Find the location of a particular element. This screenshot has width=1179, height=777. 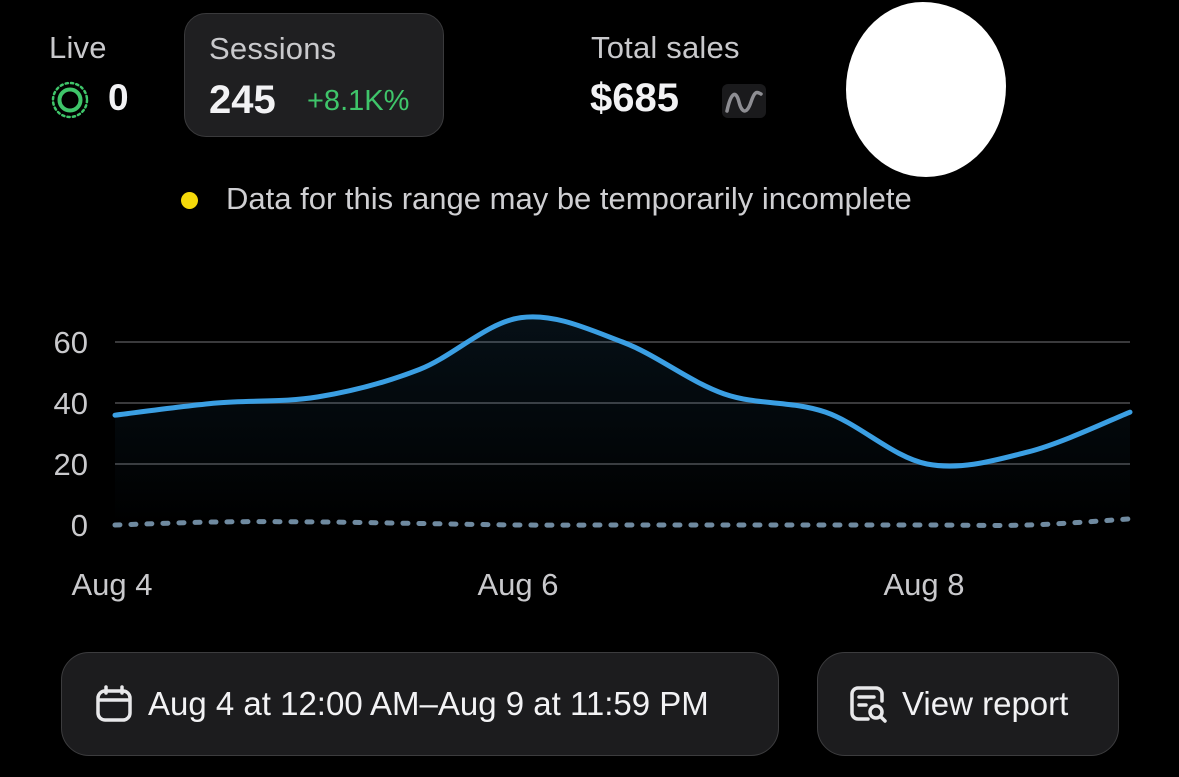

redaction-overlay is located at coordinates (926, 89).